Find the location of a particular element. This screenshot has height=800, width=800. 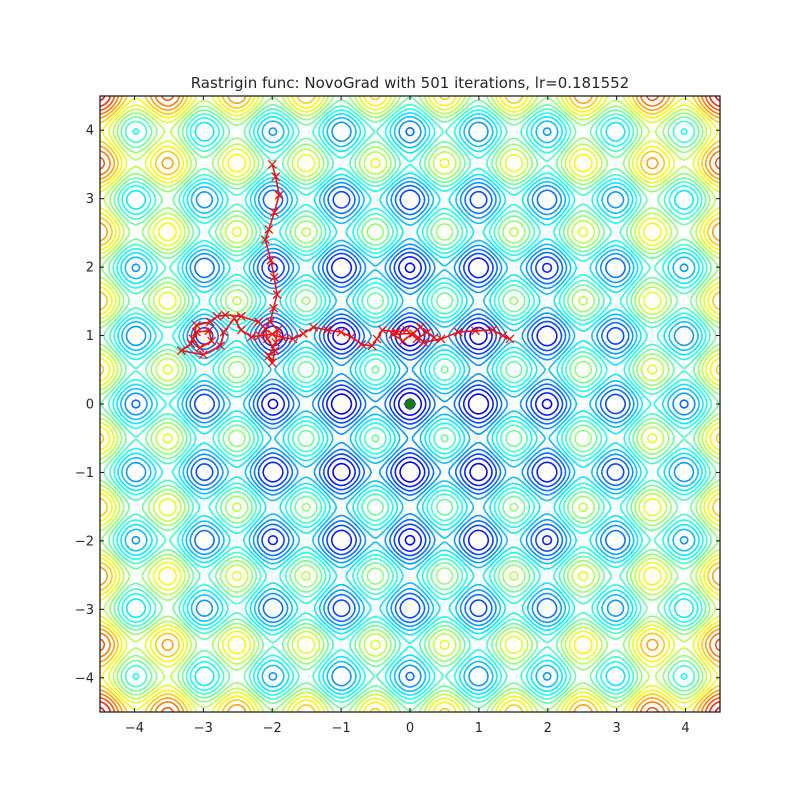

x-tick-label: −1 is located at coordinates (341, 728).